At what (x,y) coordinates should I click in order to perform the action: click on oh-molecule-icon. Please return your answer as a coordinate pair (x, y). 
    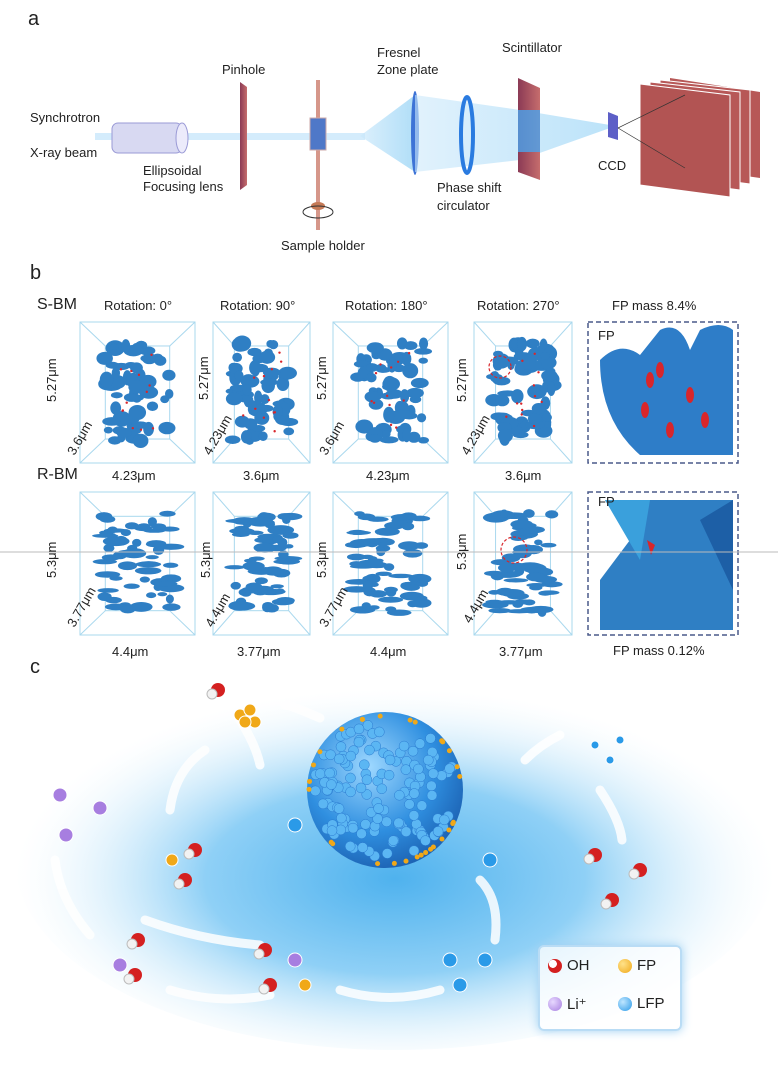
    Looking at the image, I should click on (555, 965).